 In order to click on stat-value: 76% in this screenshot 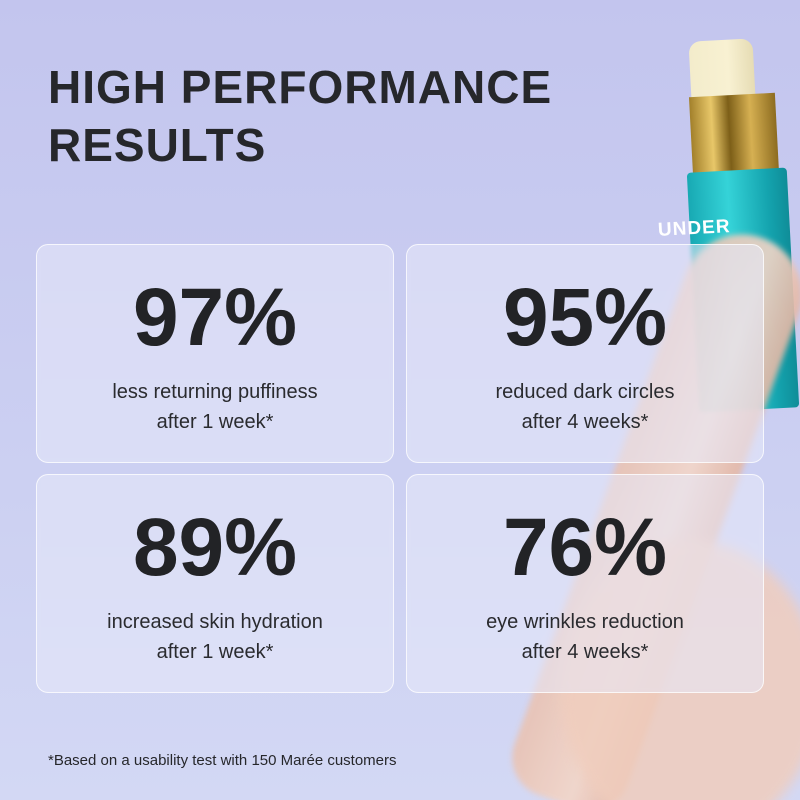, I will do `click(585, 547)`.